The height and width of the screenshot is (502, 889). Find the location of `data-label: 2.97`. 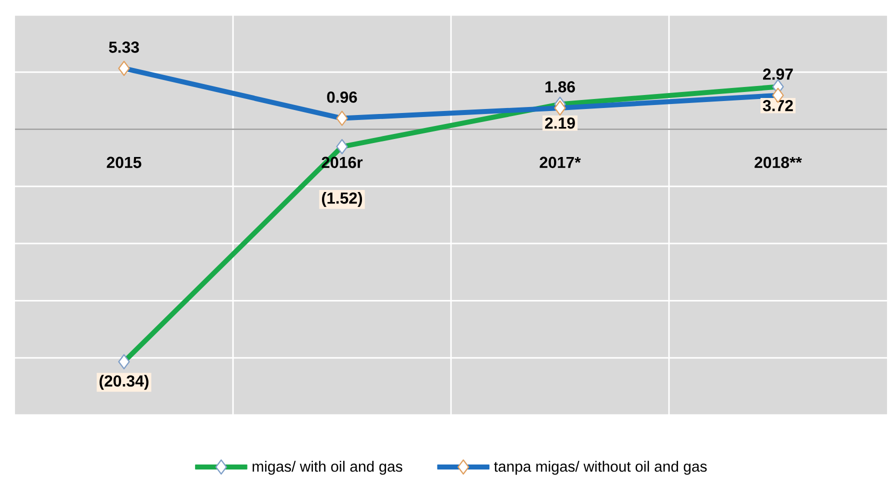

data-label: 2.97 is located at coordinates (778, 74).